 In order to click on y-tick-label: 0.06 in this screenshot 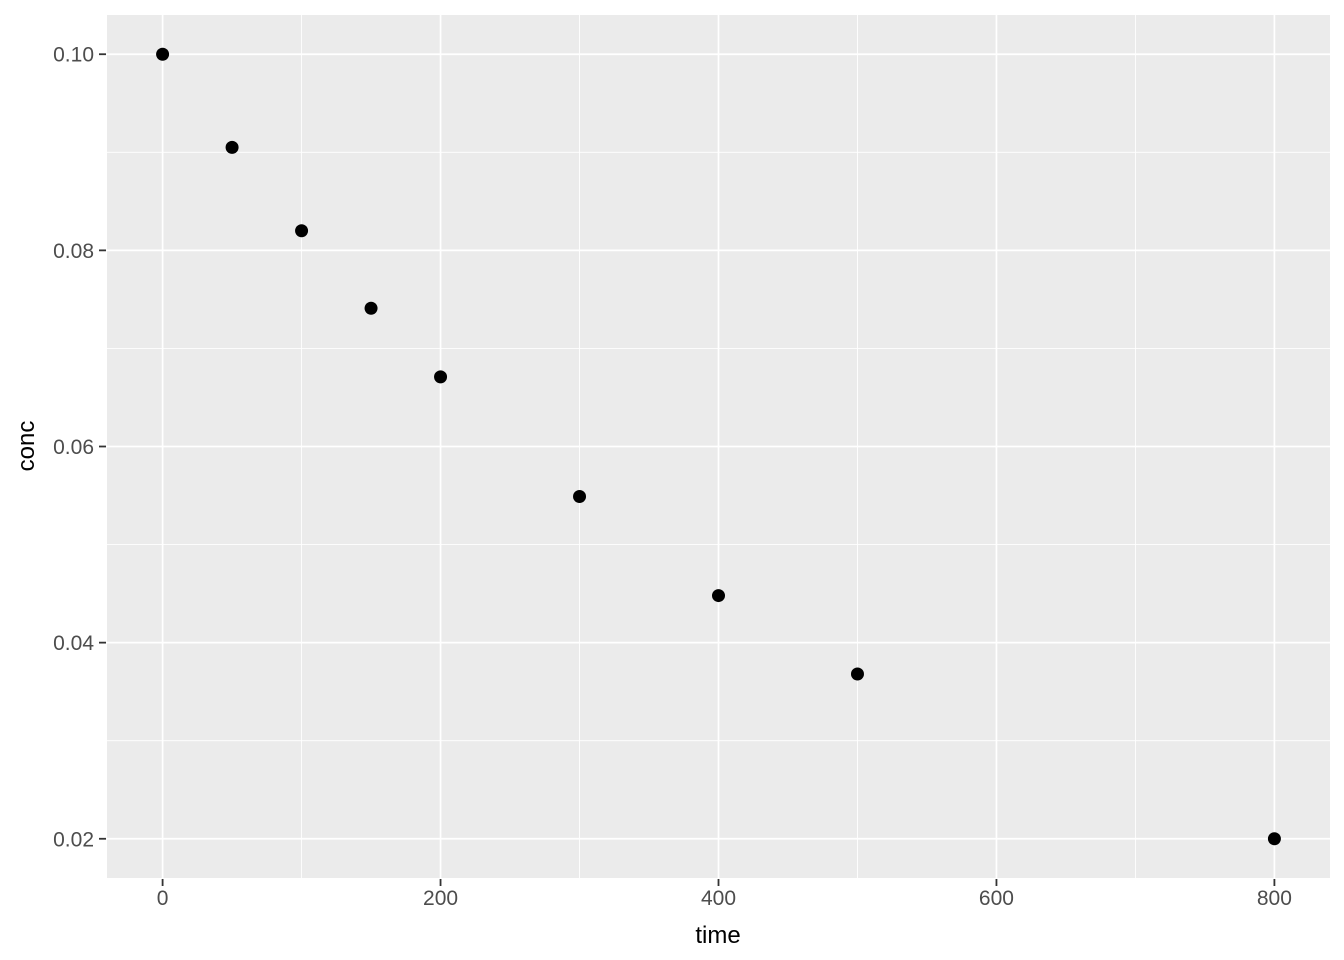, I will do `click(73, 447)`.